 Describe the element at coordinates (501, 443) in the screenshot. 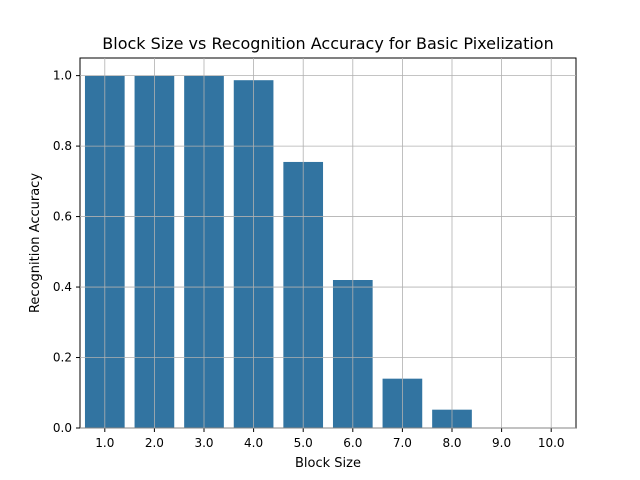

I see `x-tick-label: 9.0` at that location.